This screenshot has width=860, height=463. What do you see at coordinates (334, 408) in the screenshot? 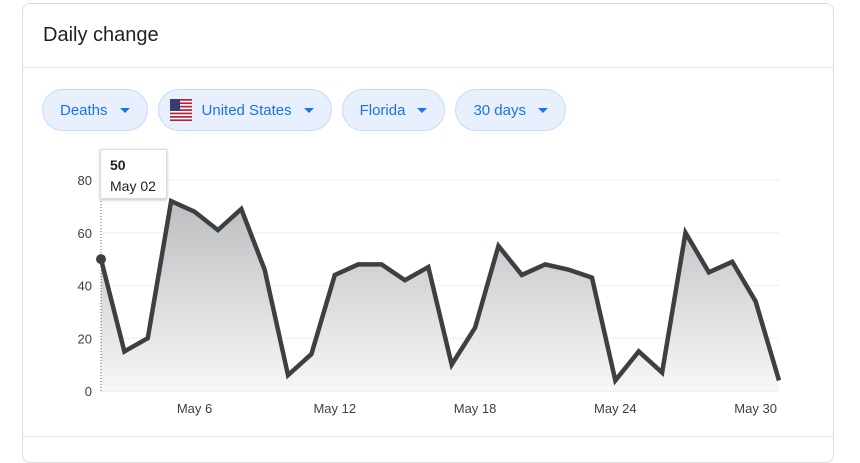
I see `x-tick-label: May 12` at bounding box center [334, 408].